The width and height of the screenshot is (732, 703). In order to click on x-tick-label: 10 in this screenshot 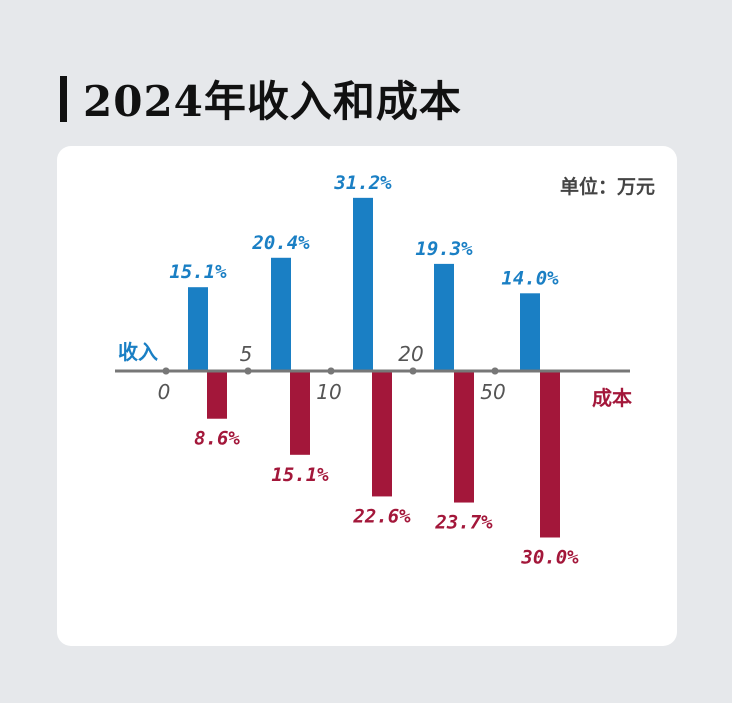, I will do `click(328, 392)`.